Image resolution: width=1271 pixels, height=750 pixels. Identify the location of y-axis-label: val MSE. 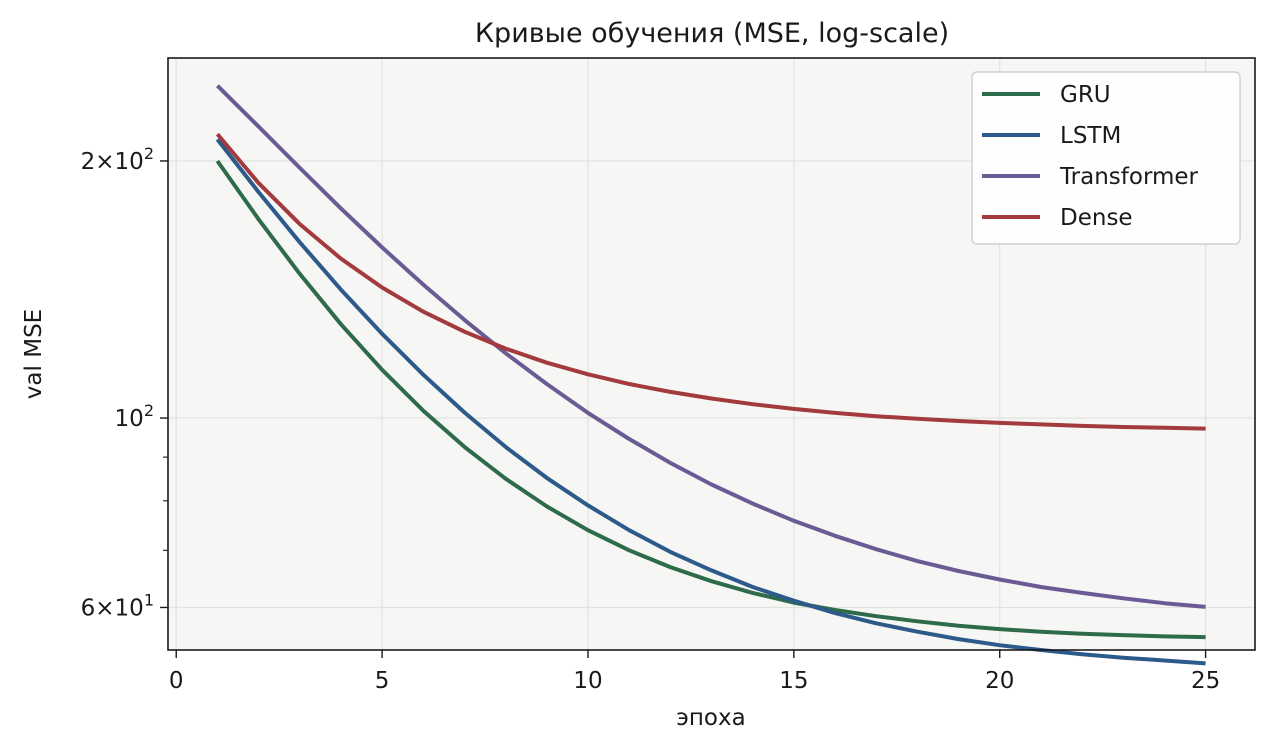
(34, 354).